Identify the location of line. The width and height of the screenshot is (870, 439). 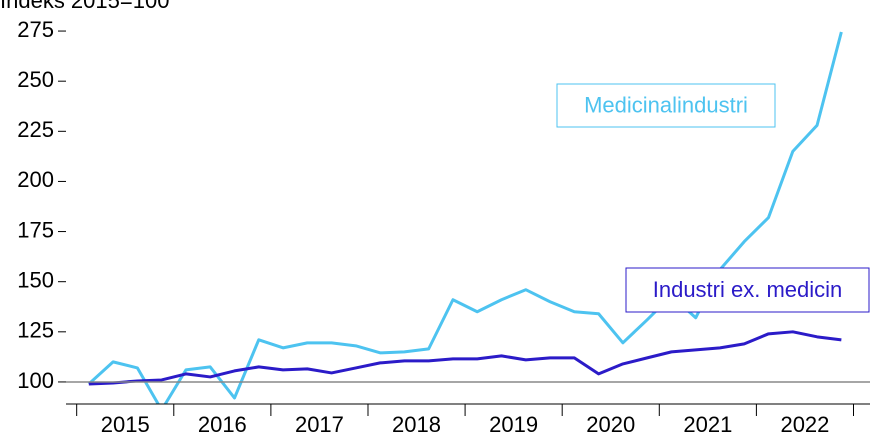
(465, 358).